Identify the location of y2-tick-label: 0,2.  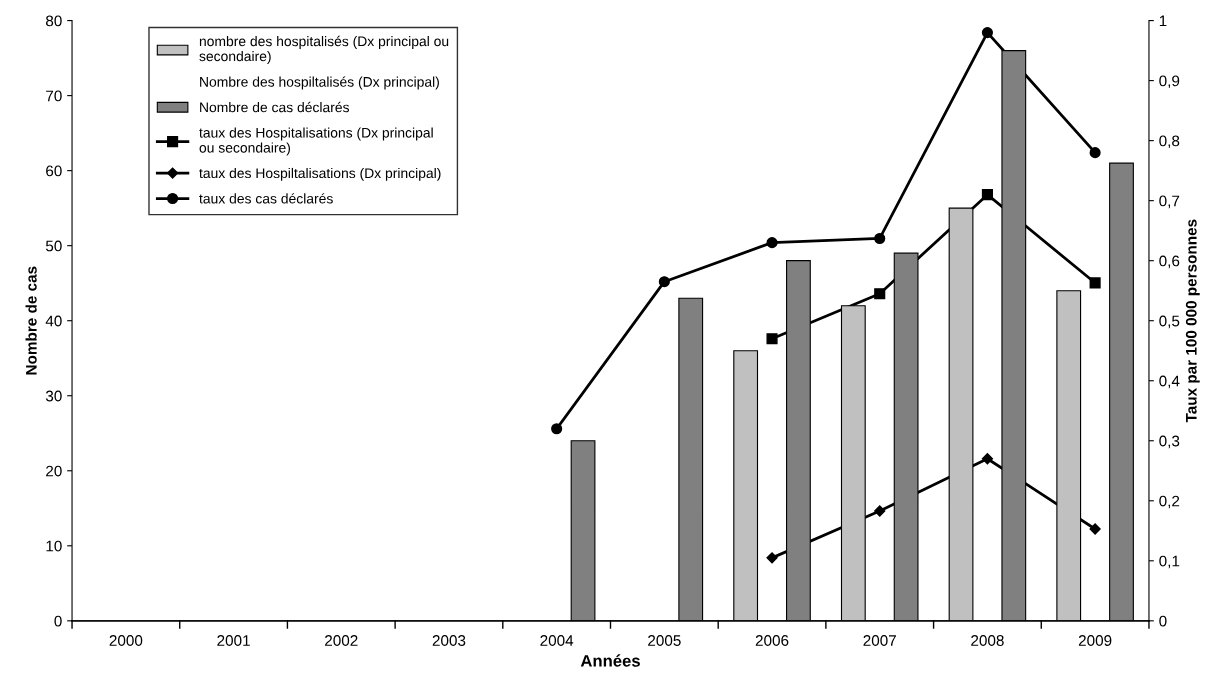
(1169, 502).